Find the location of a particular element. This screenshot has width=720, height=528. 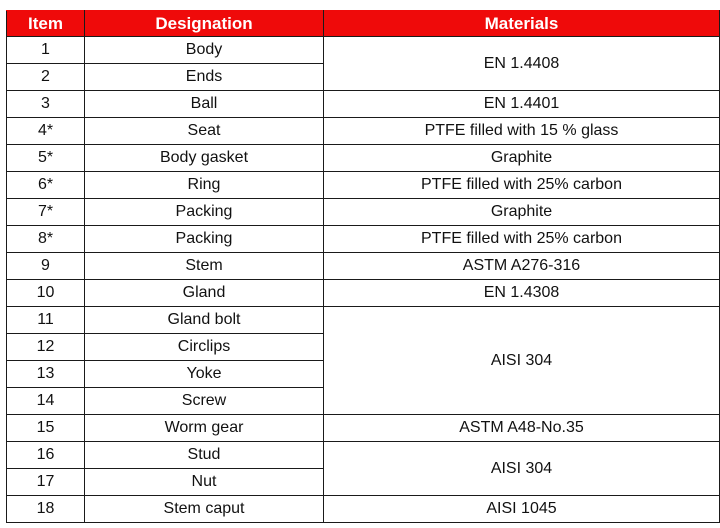

item-cell: 4* is located at coordinates (45, 131).